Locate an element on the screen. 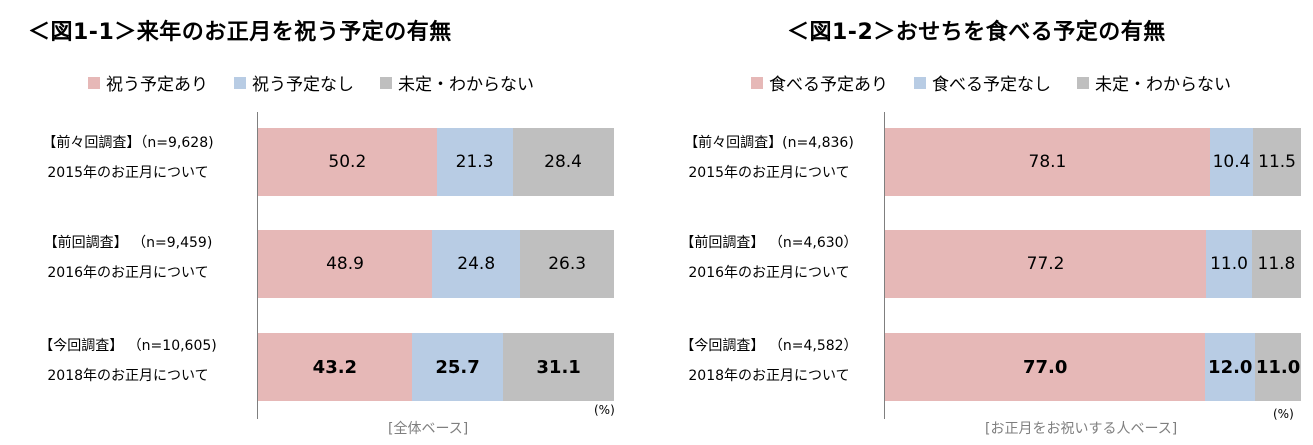 The image size is (1313, 445). base-note: [全体ベース] is located at coordinates (428, 429).